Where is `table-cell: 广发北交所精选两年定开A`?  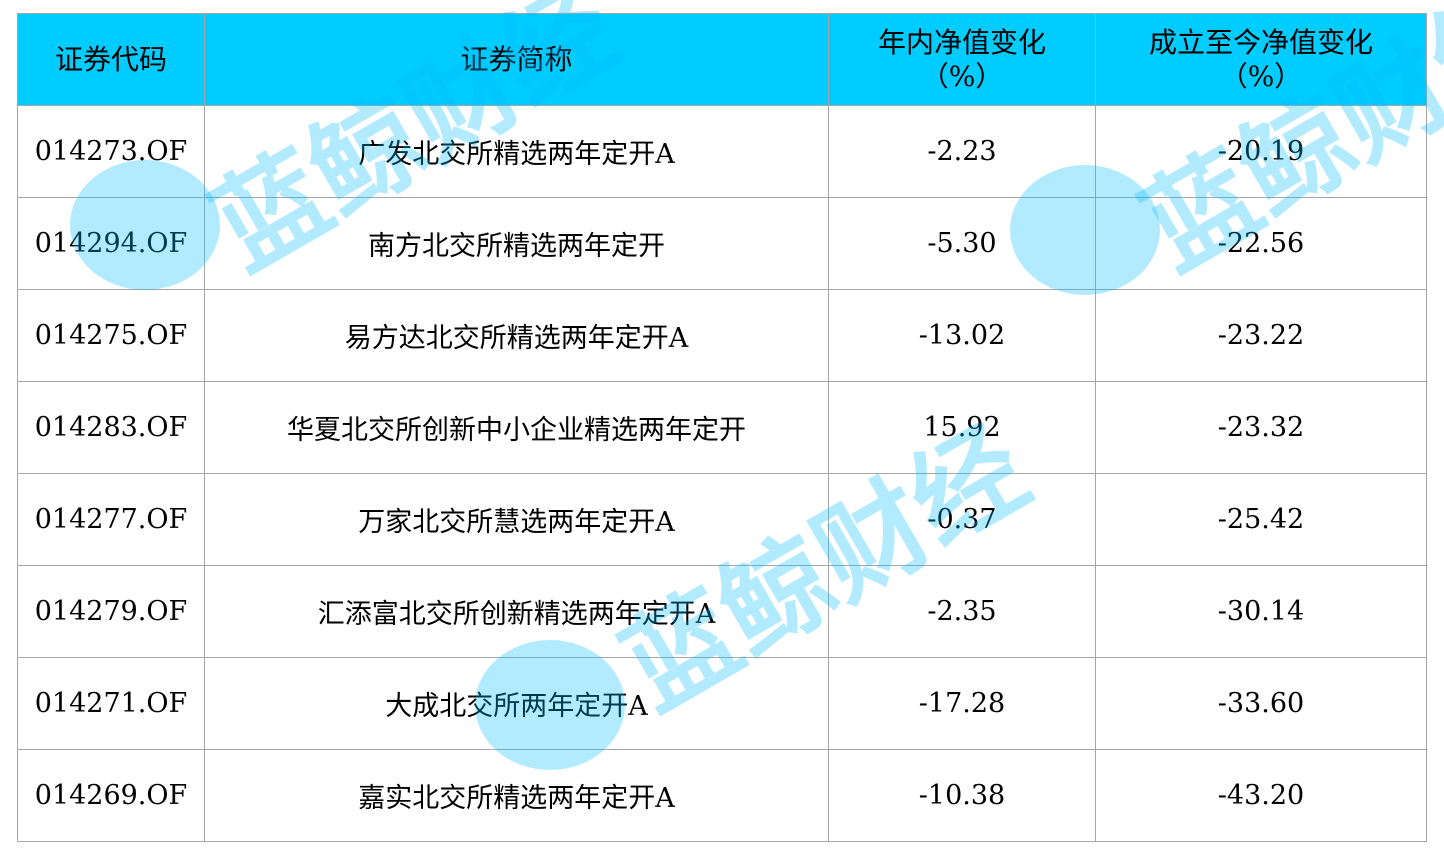 table-cell: 广发北交所精选两年定开A is located at coordinates (516, 151).